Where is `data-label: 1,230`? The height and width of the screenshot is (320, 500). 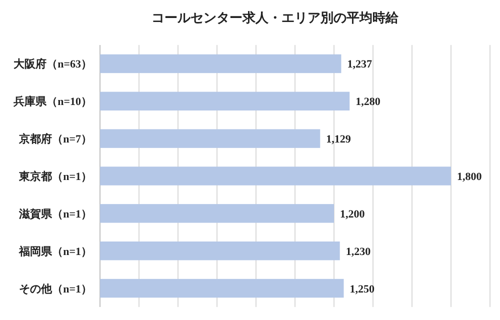
data-label: 1,230 is located at coordinates (359, 252).